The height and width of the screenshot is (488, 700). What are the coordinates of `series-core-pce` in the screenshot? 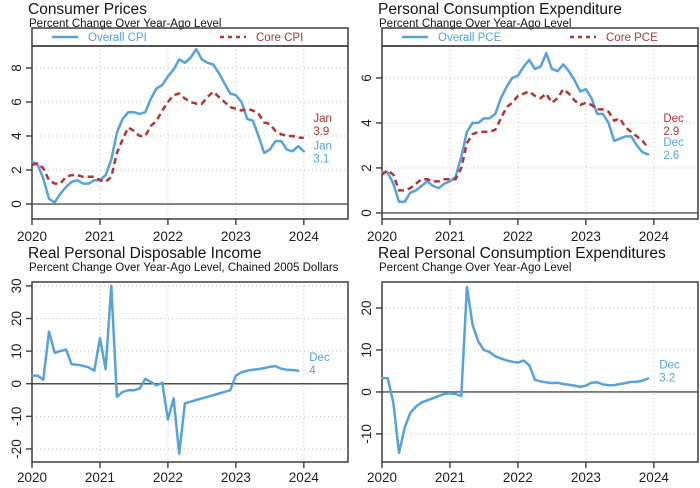 It's located at (515, 139).